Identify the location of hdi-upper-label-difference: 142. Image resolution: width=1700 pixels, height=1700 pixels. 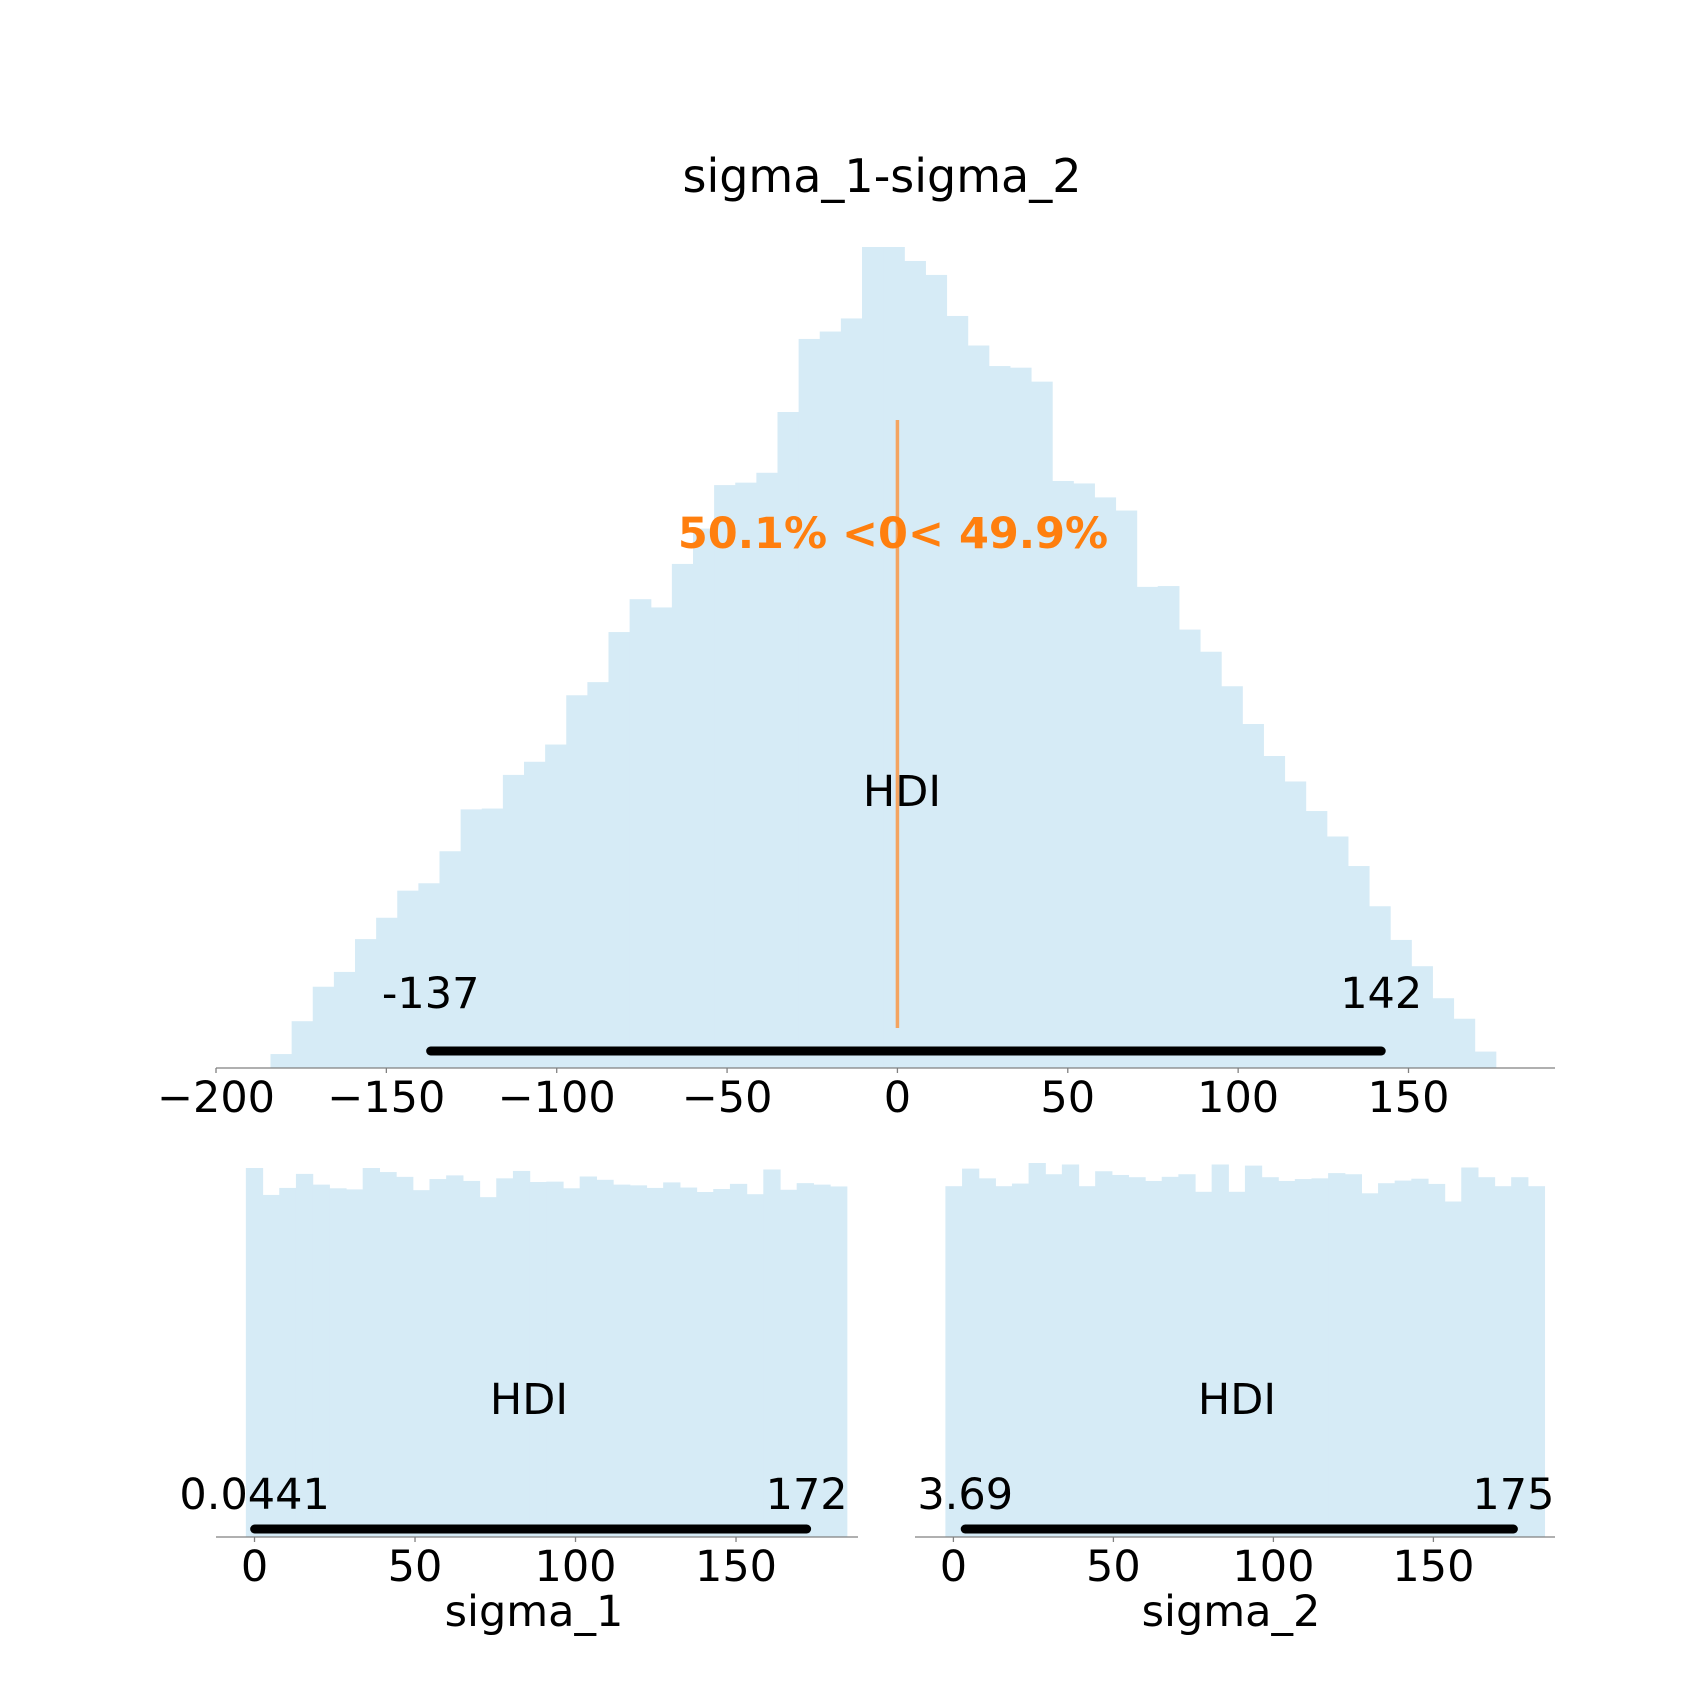
(1381, 994).